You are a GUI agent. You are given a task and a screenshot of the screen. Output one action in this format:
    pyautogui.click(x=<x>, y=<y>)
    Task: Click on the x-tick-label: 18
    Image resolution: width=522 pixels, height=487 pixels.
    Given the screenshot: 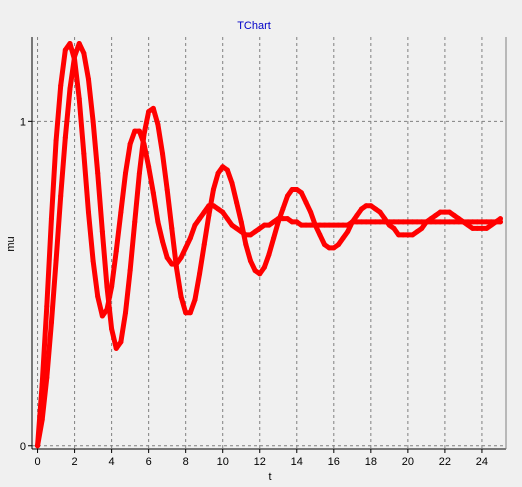 What is the action you would take?
    pyautogui.click(x=371, y=462)
    